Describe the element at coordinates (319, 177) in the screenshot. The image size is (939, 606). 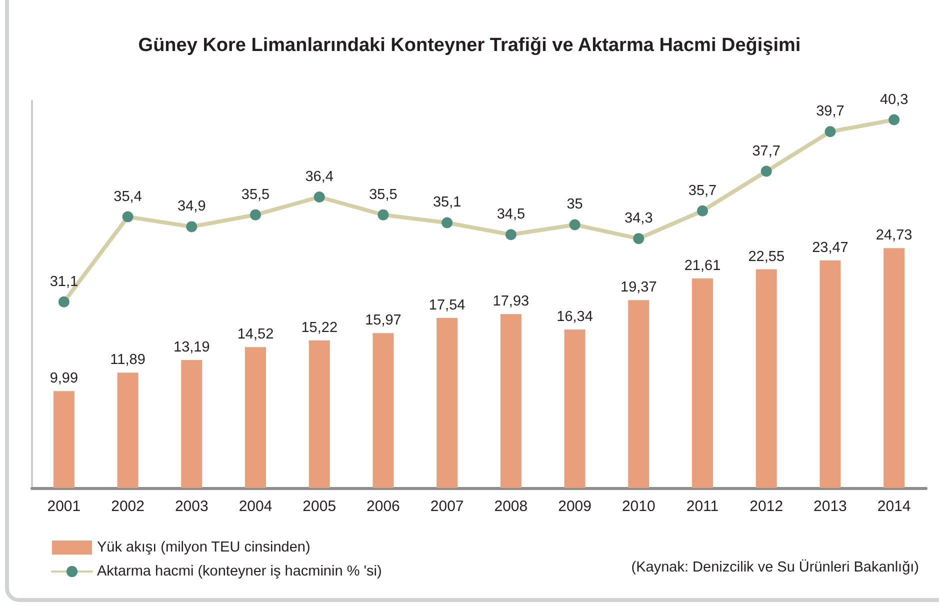
I see `data-label: 36,4` at that location.